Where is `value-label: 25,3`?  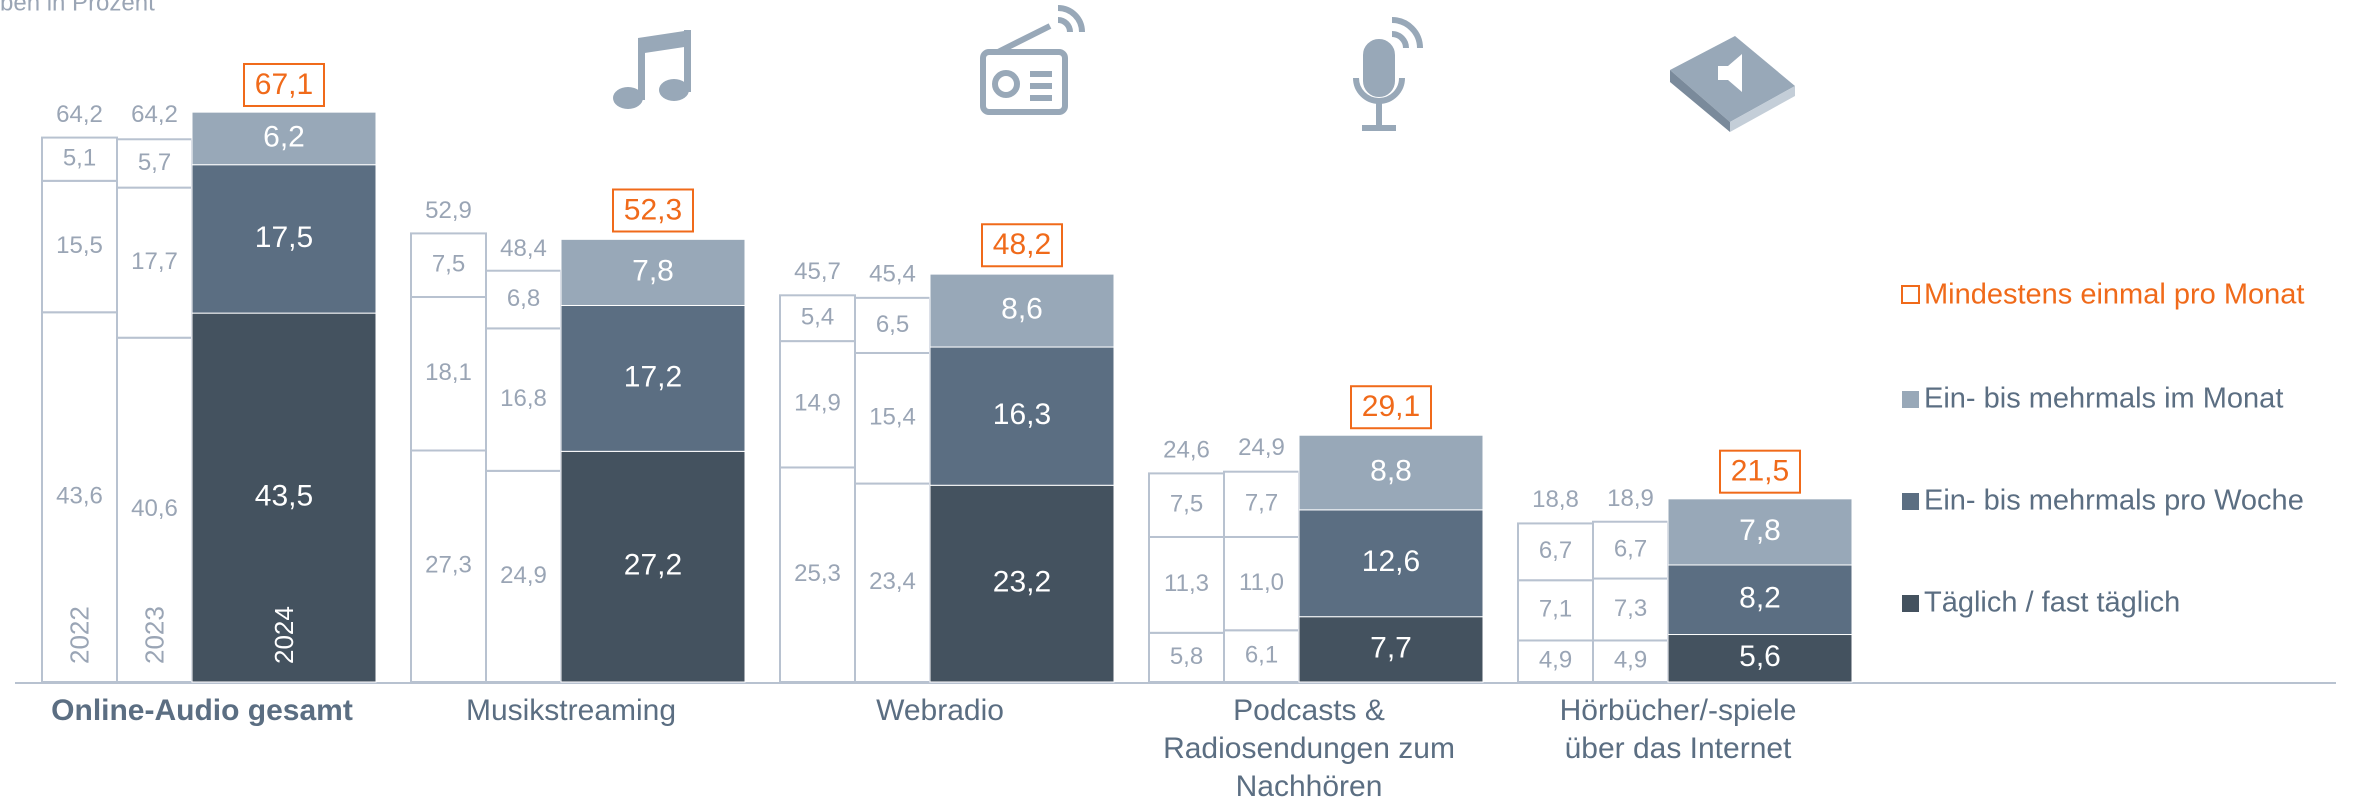 value-label: 25,3 is located at coordinates (817, 573).